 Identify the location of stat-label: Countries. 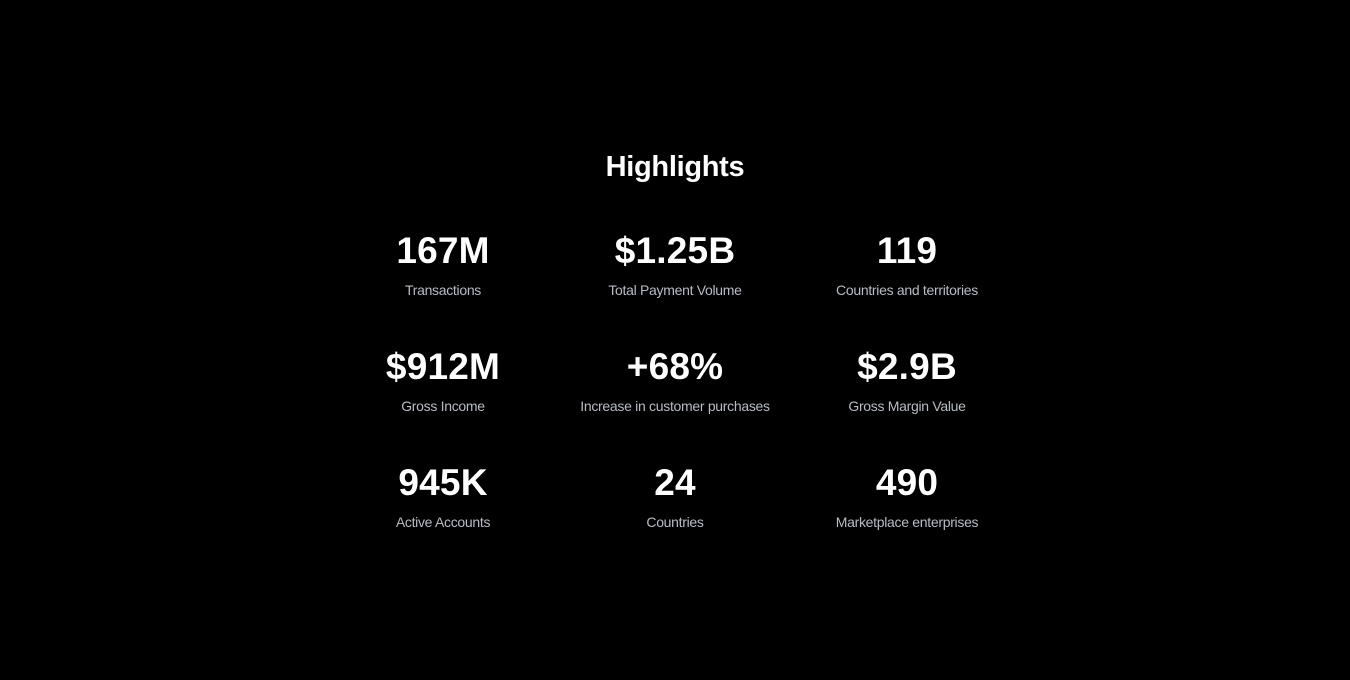
(675, 522).